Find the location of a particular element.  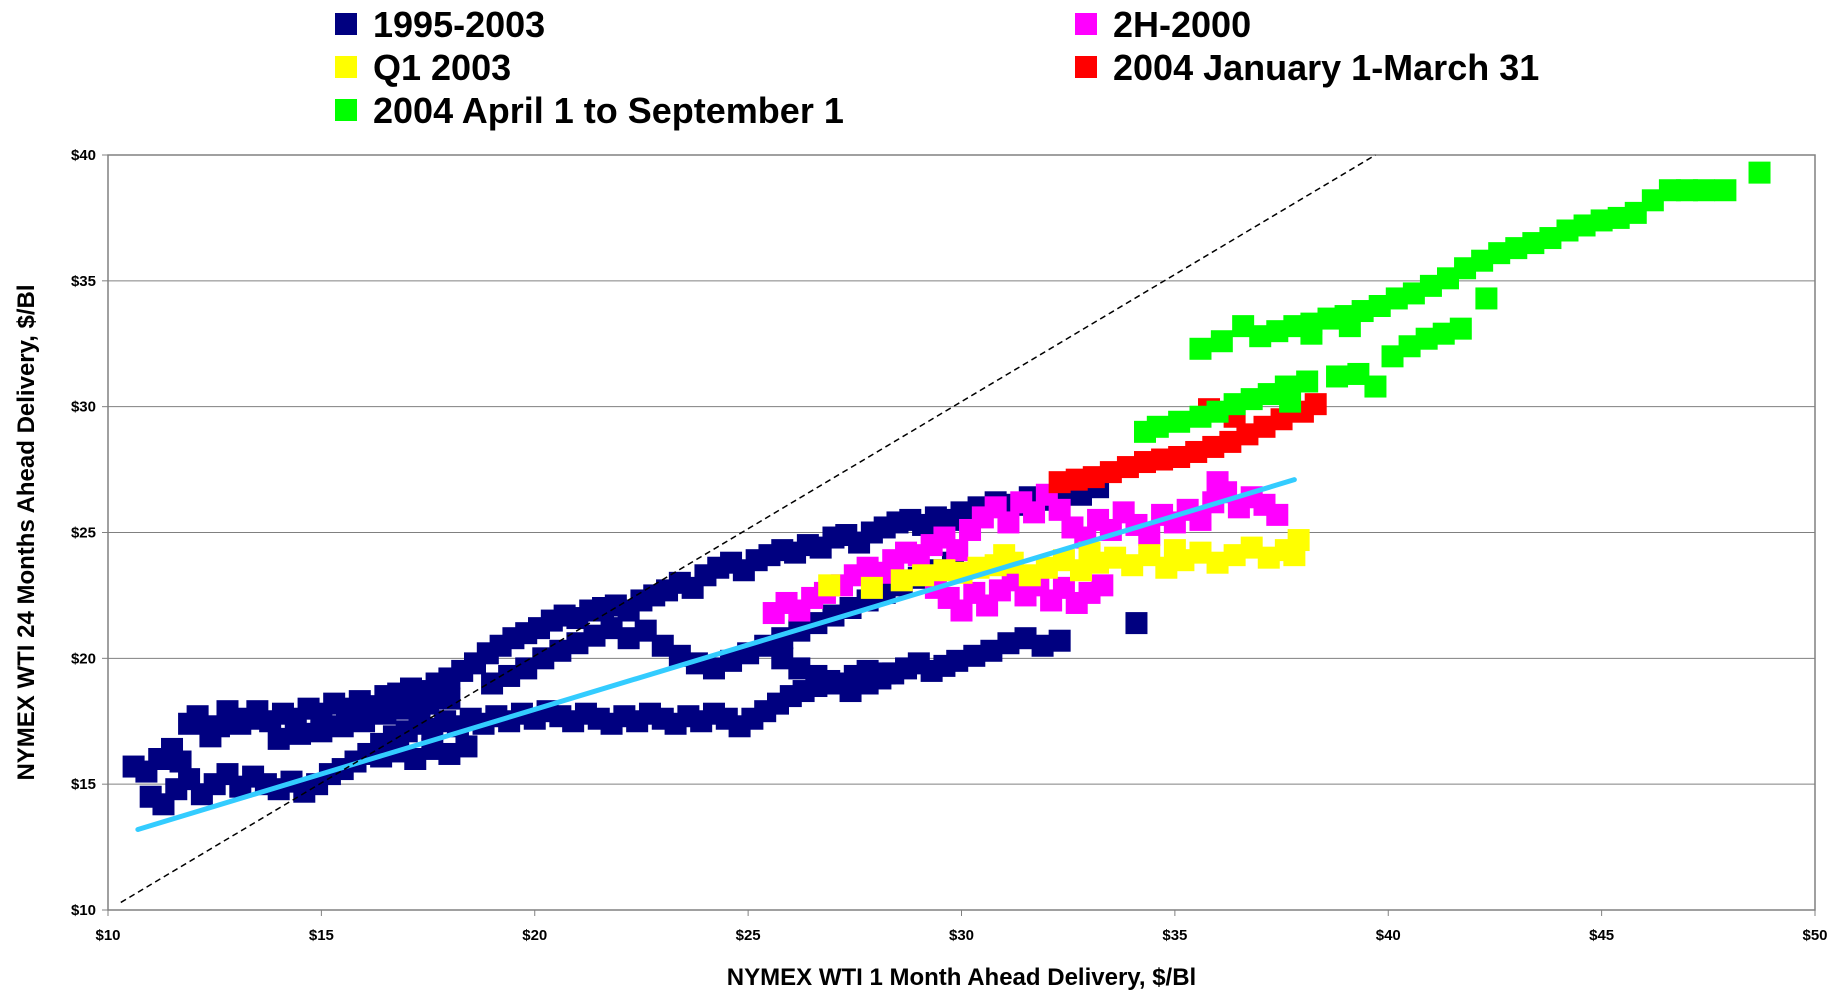

series-q1-2003 is located at coordinates (1064, 564).